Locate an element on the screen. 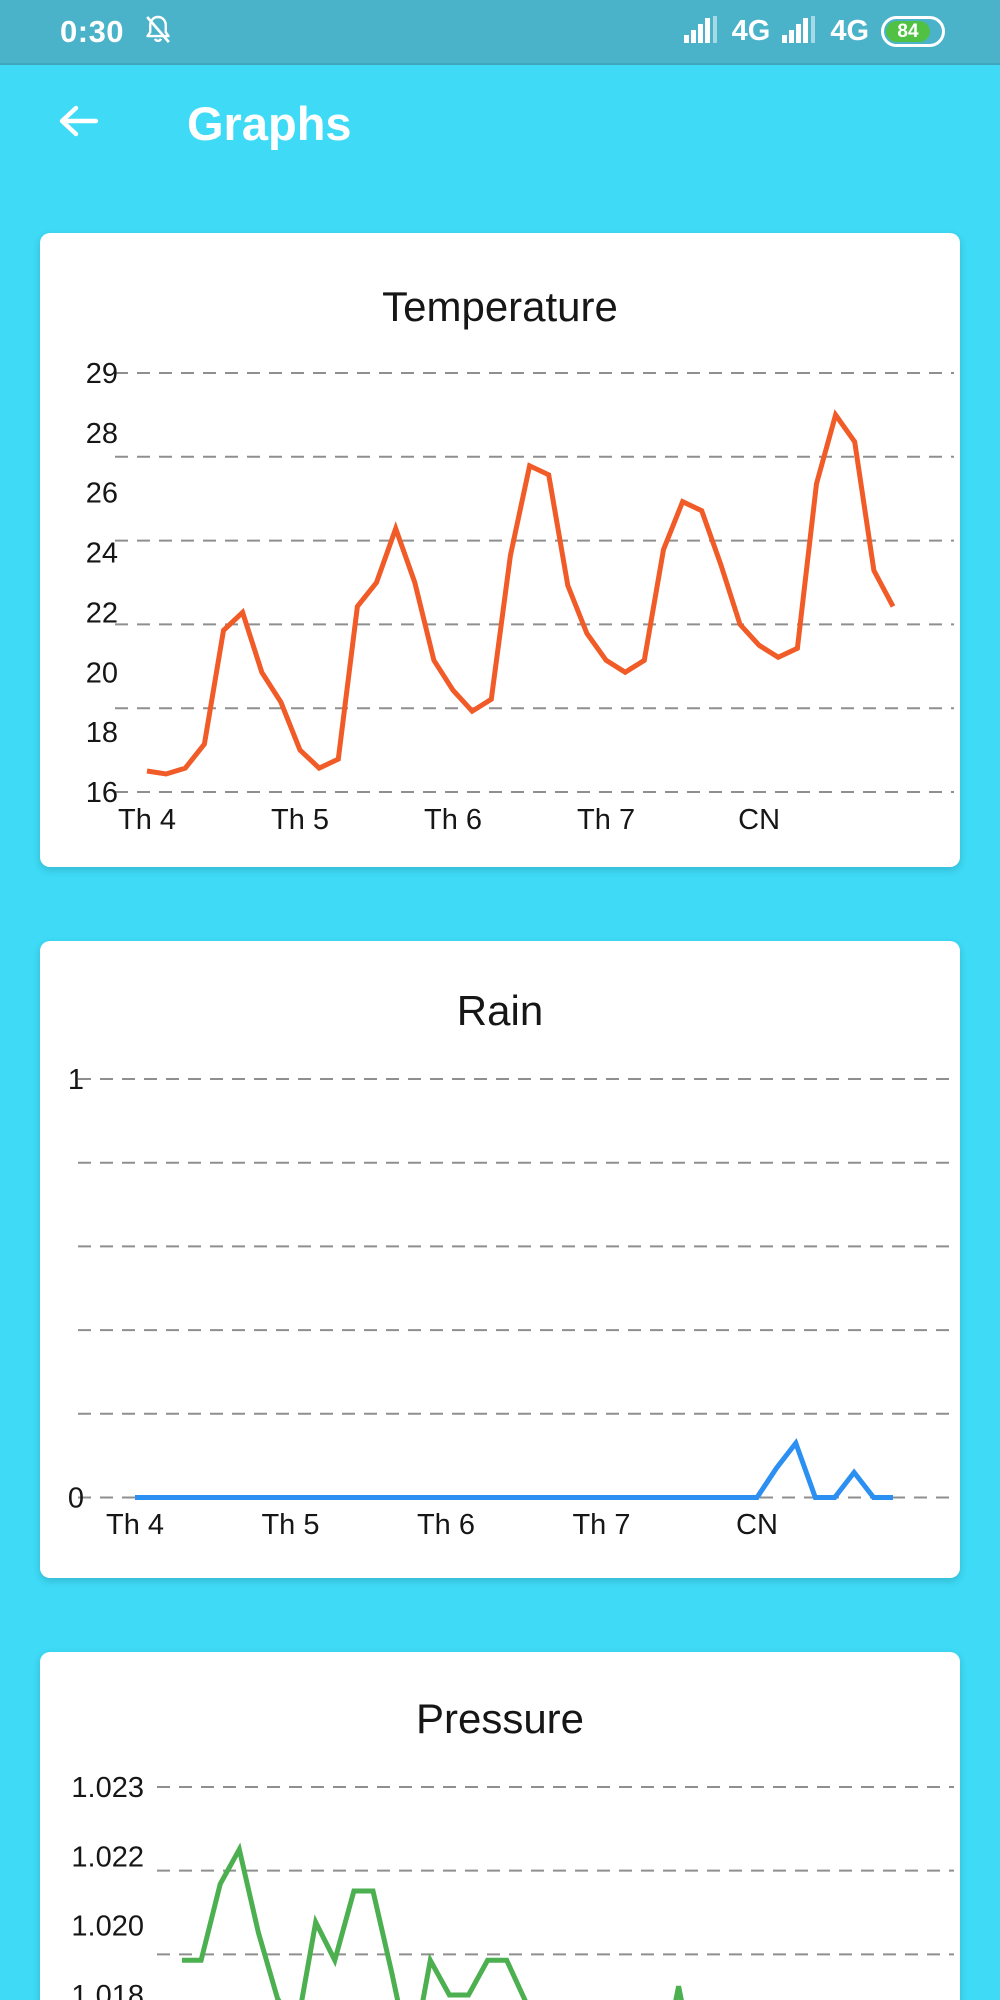  y-axis-label: 22 is located at coordinates (102, 613).